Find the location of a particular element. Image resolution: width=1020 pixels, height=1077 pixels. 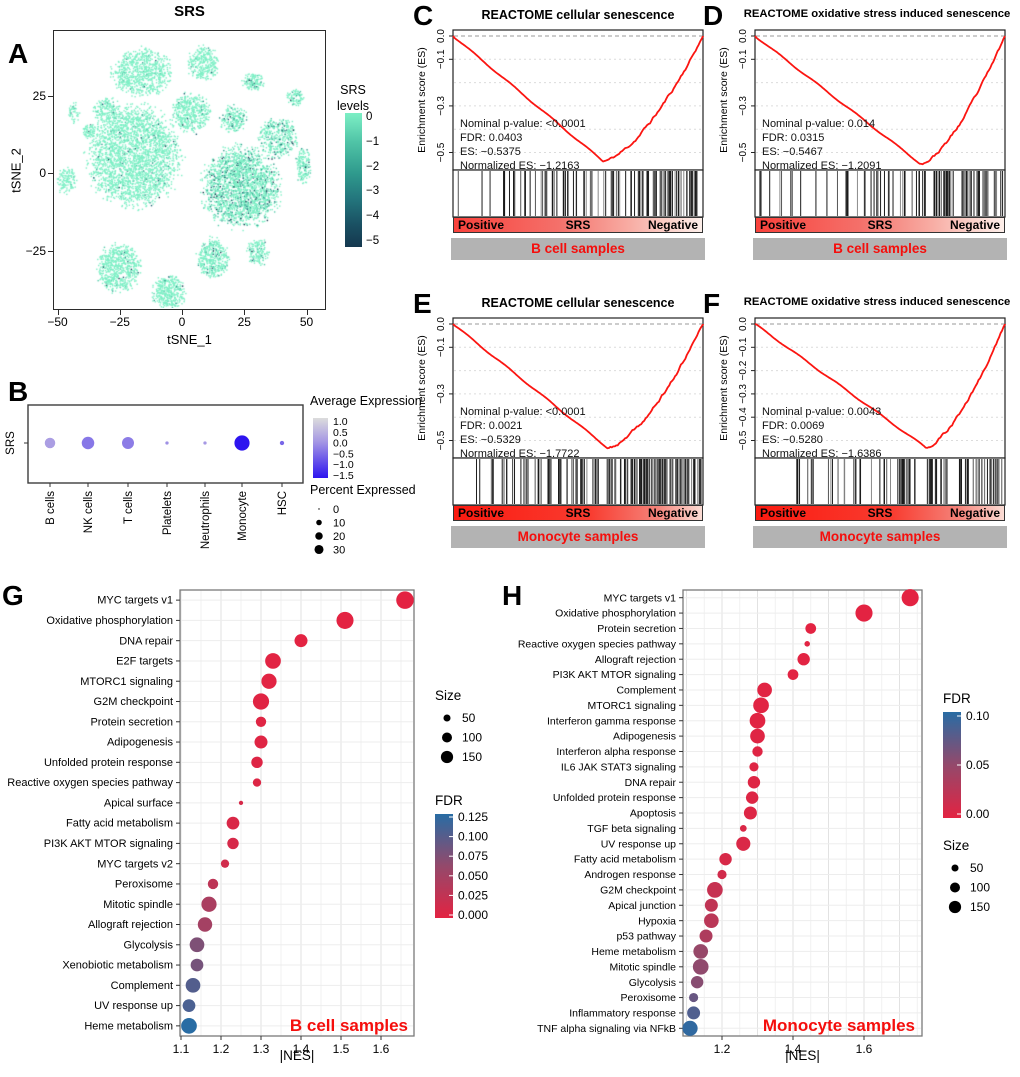

sample-type-bar: Monocyte samples is located at coordinates (578, 537).